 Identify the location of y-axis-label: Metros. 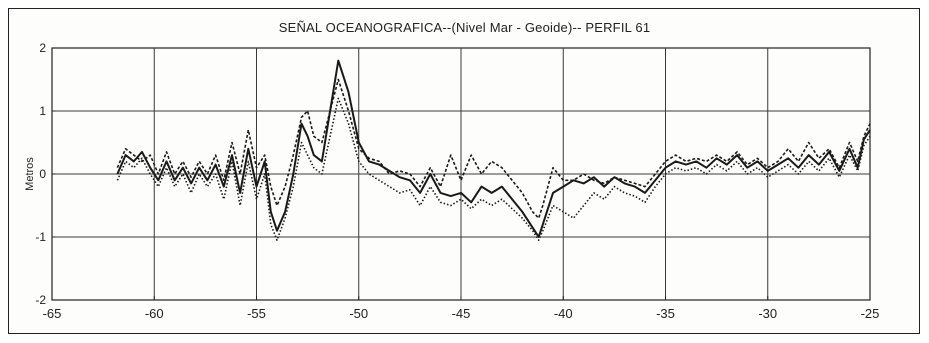
(30, 174).